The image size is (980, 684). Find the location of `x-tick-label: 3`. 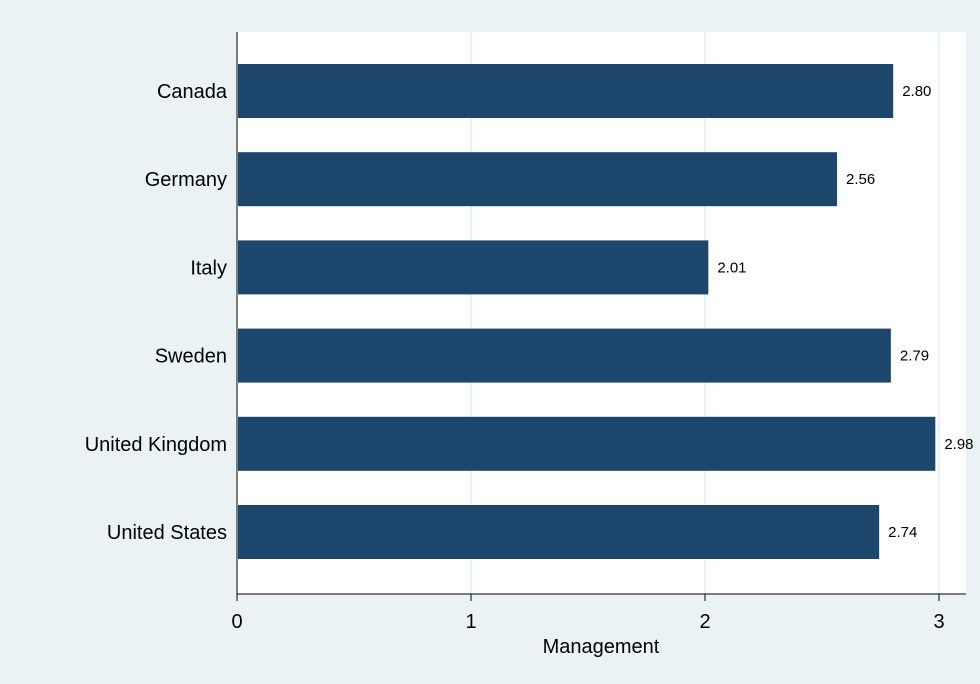

x-tick-label: 3 is located at coordinates (938, 622).